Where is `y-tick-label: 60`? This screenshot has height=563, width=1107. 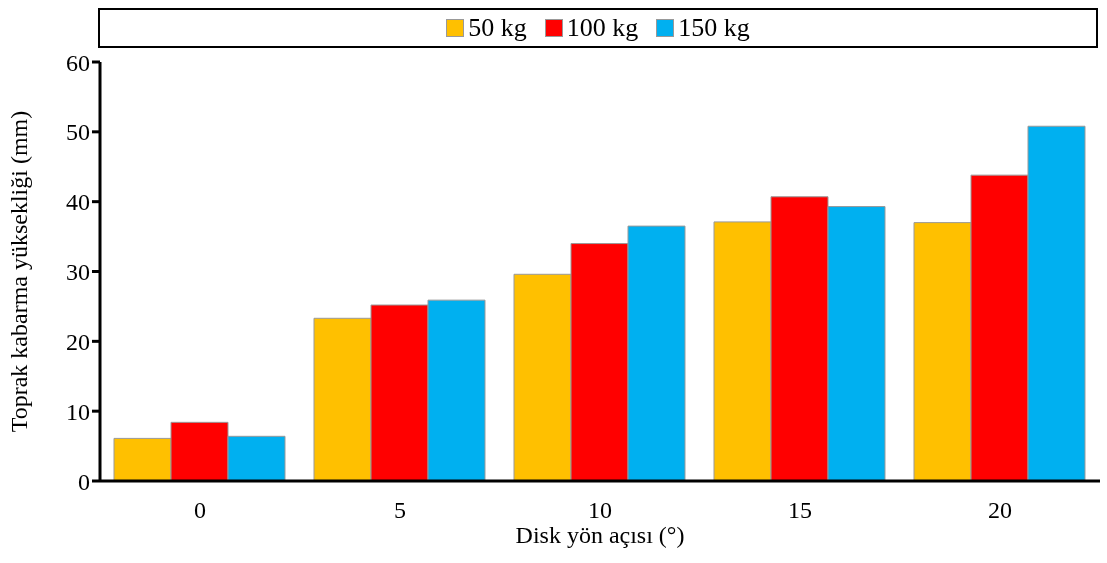
y-tick-label: 60 is located at coordinates (78, 62).